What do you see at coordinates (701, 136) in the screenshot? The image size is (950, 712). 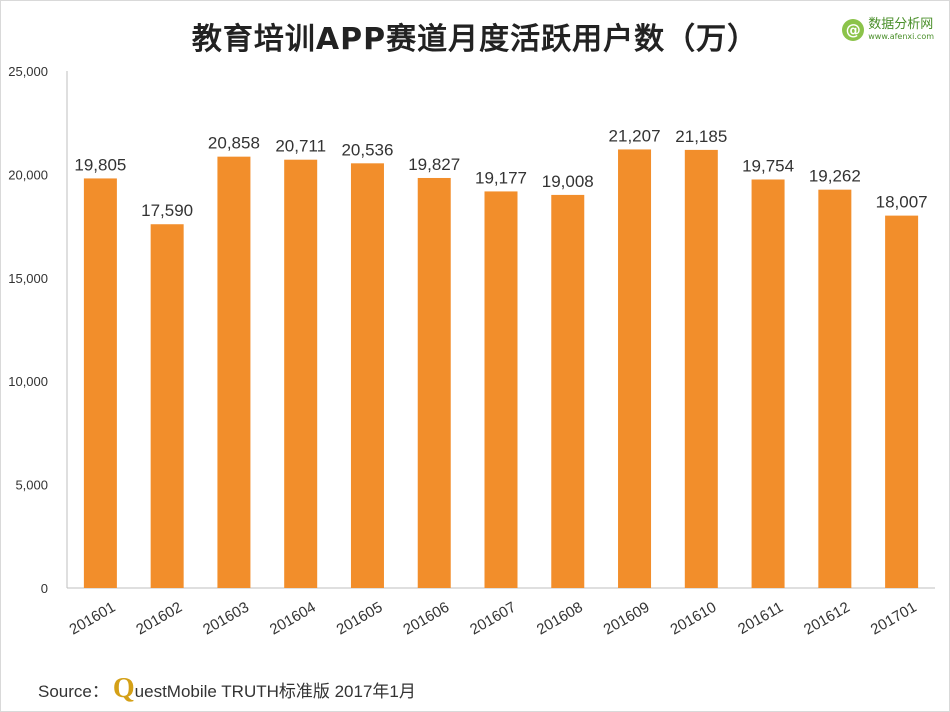 I see `bar-value-label: 21,185` at bounding box center [701, 136].